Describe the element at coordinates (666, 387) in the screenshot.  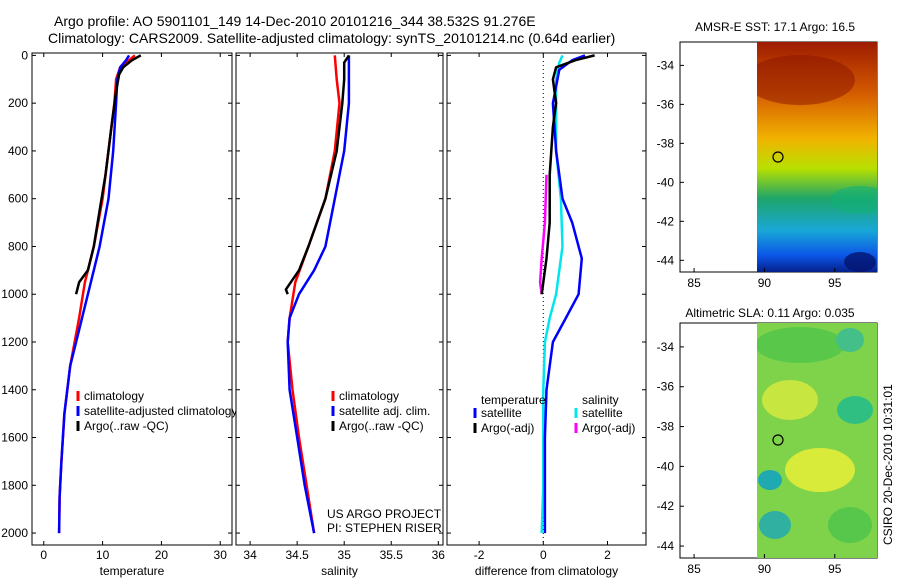
I see `sla-map-ytick-label: -36` at that location.